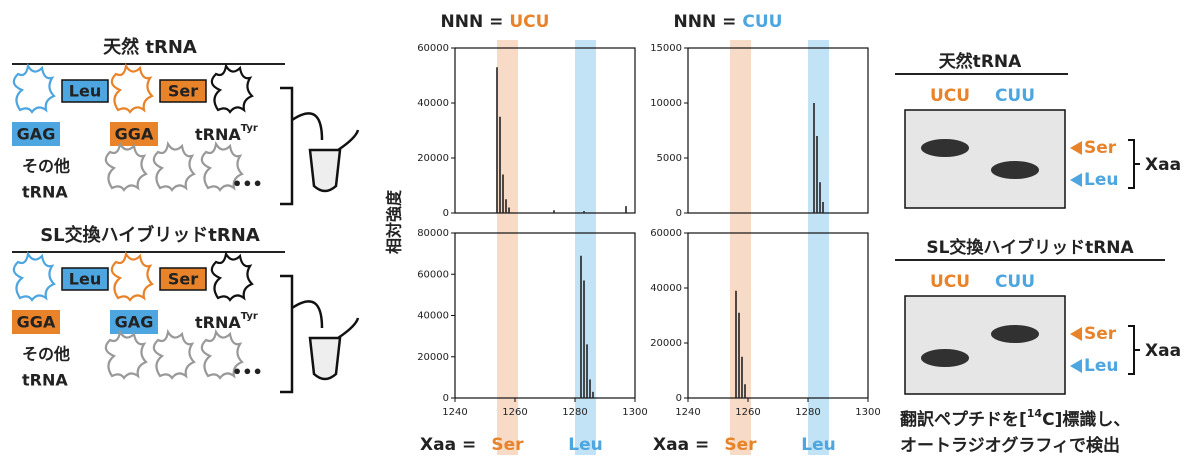 Image resolution: width=1197 pixels, height=463 pixels. I want to click on title-highlight: UCU, so click(529, 22).